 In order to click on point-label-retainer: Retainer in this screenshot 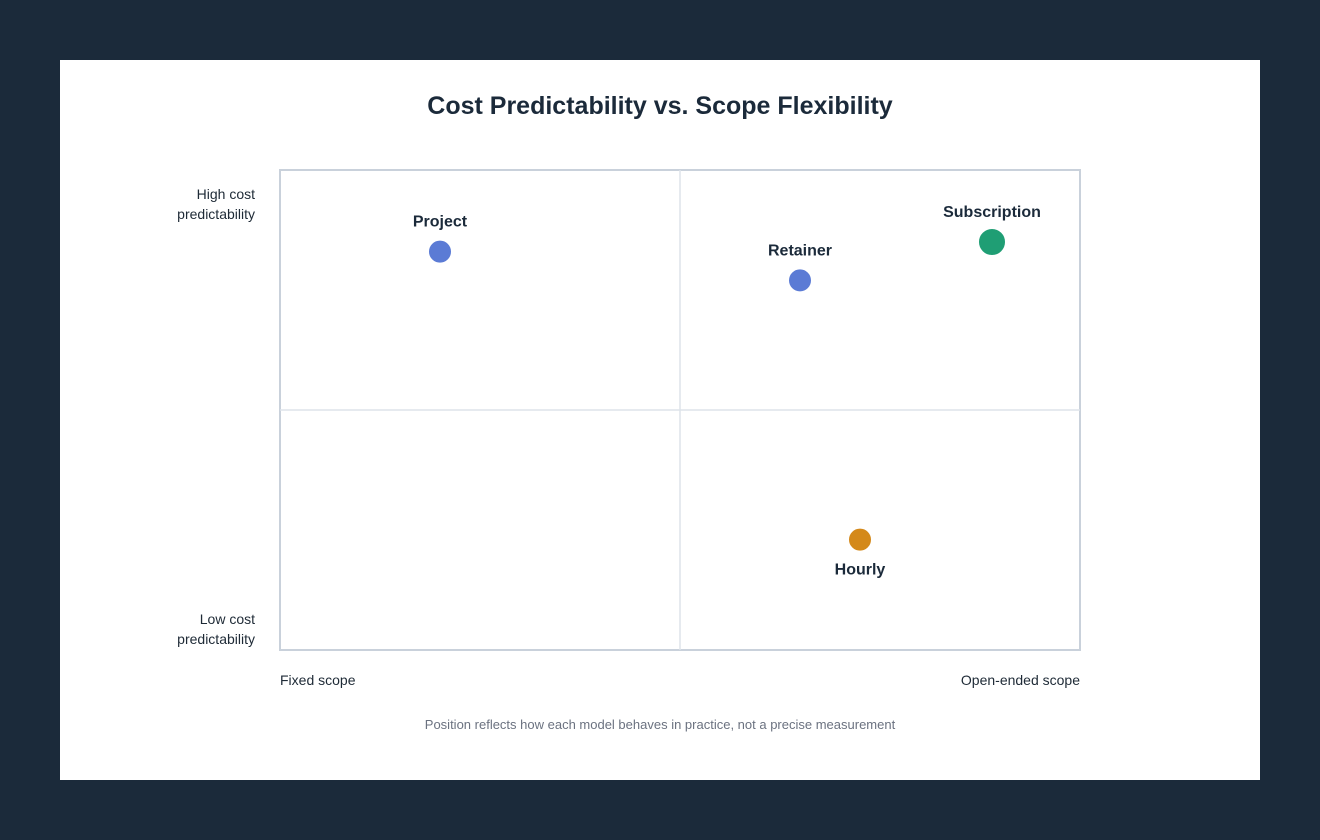, I will do `click(800, 250)`.